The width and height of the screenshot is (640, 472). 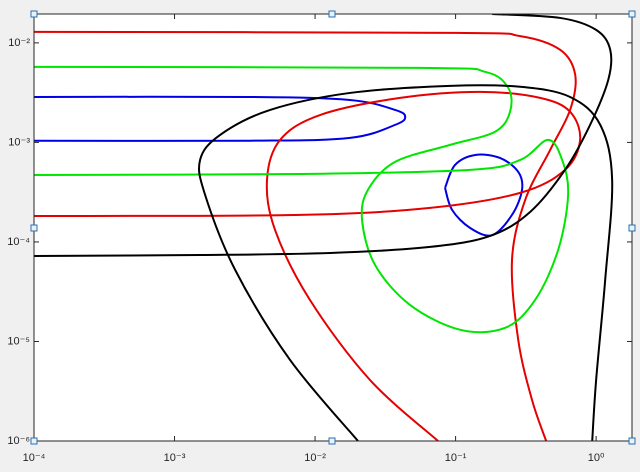 I want to click on y-tick-label: 10⁻⁴, so click(x=18, y=242).